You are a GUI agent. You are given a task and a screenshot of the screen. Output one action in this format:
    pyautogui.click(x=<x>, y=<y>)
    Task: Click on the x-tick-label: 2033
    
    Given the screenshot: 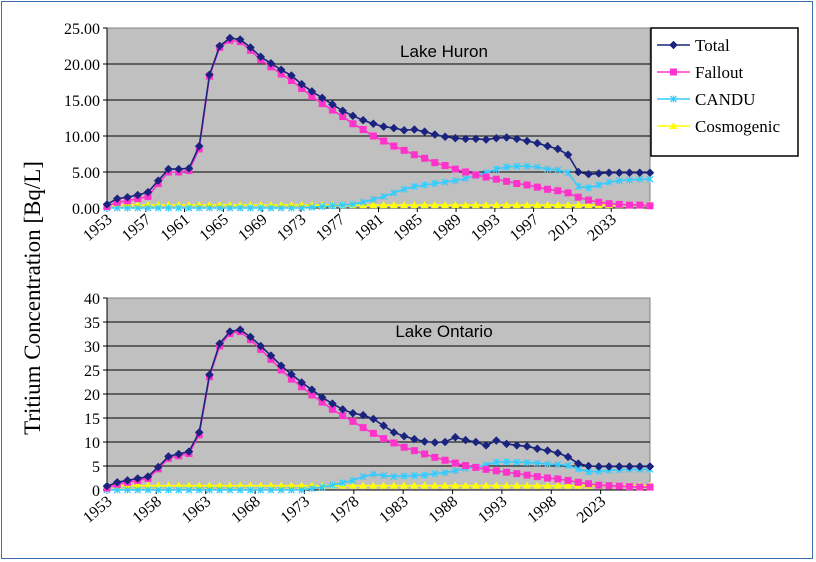 What is the action you would take?
    pyautogui.click(x=601, y=228)
    